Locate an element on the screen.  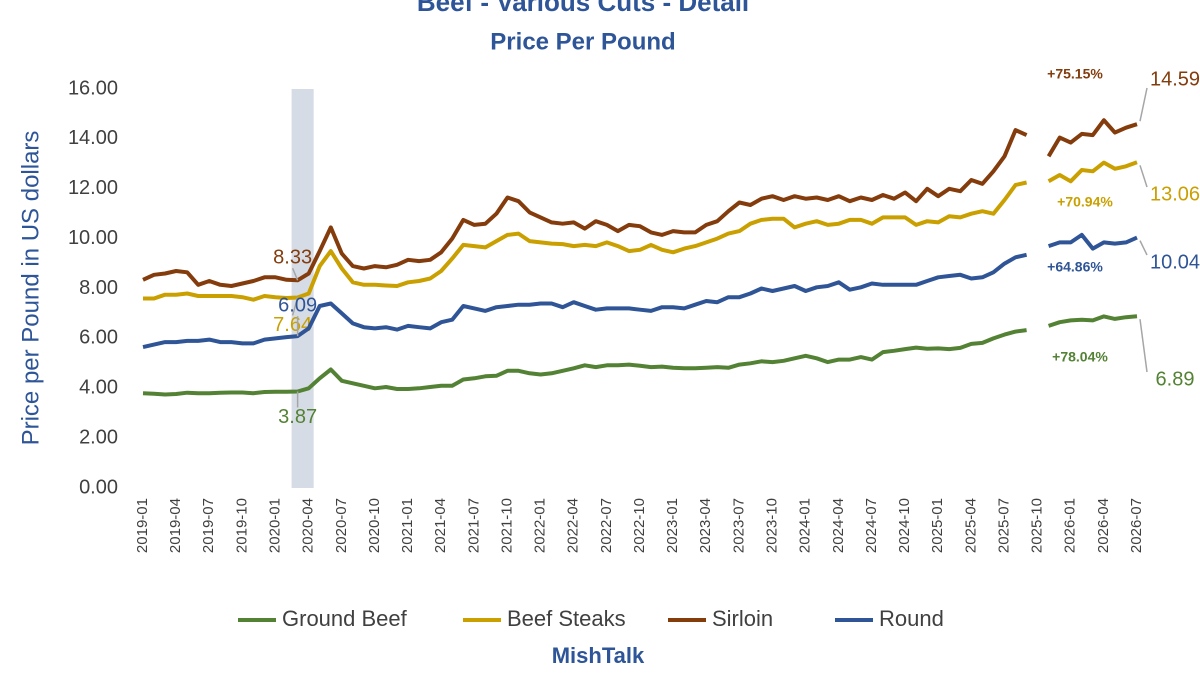
change-label: +64.86% is located at coordinates (1075, 267).